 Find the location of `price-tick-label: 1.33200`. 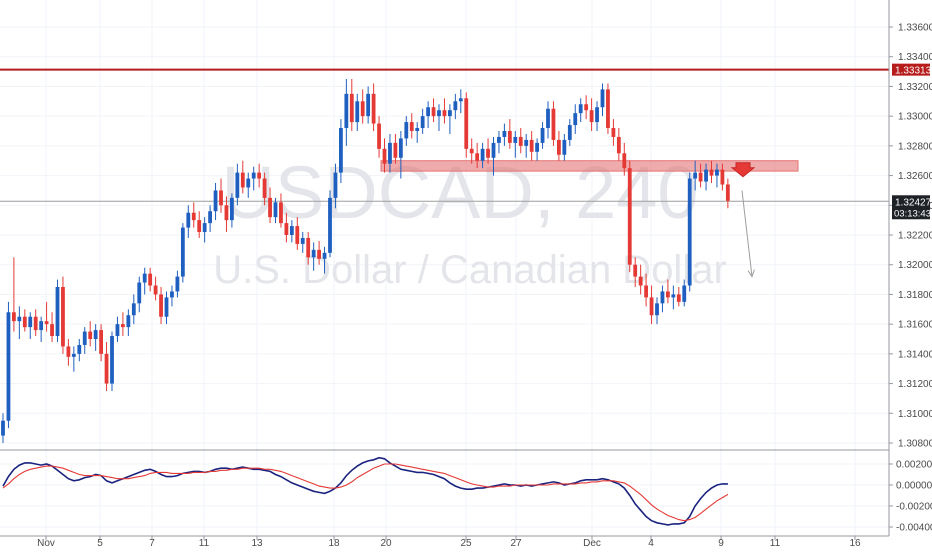

price-tick-label: 1.33200 is located at coordinates (915, 87).